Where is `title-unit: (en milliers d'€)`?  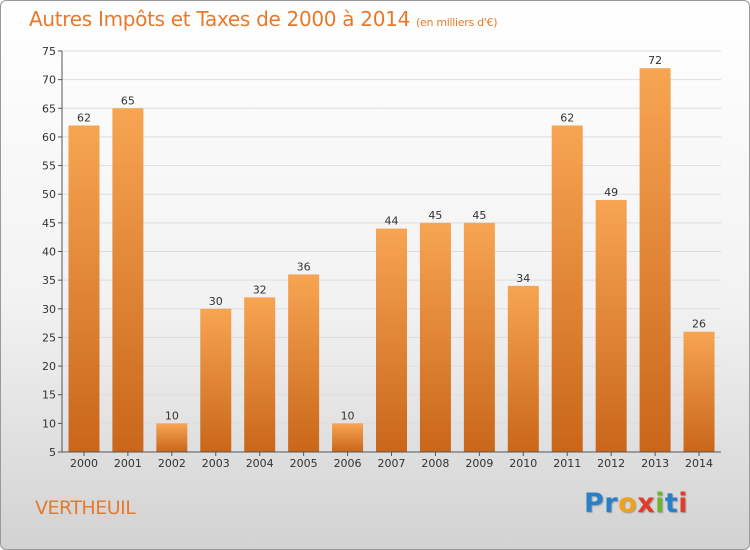
title-unit: (en milliers d'€) is located at coordinates (457, 22).